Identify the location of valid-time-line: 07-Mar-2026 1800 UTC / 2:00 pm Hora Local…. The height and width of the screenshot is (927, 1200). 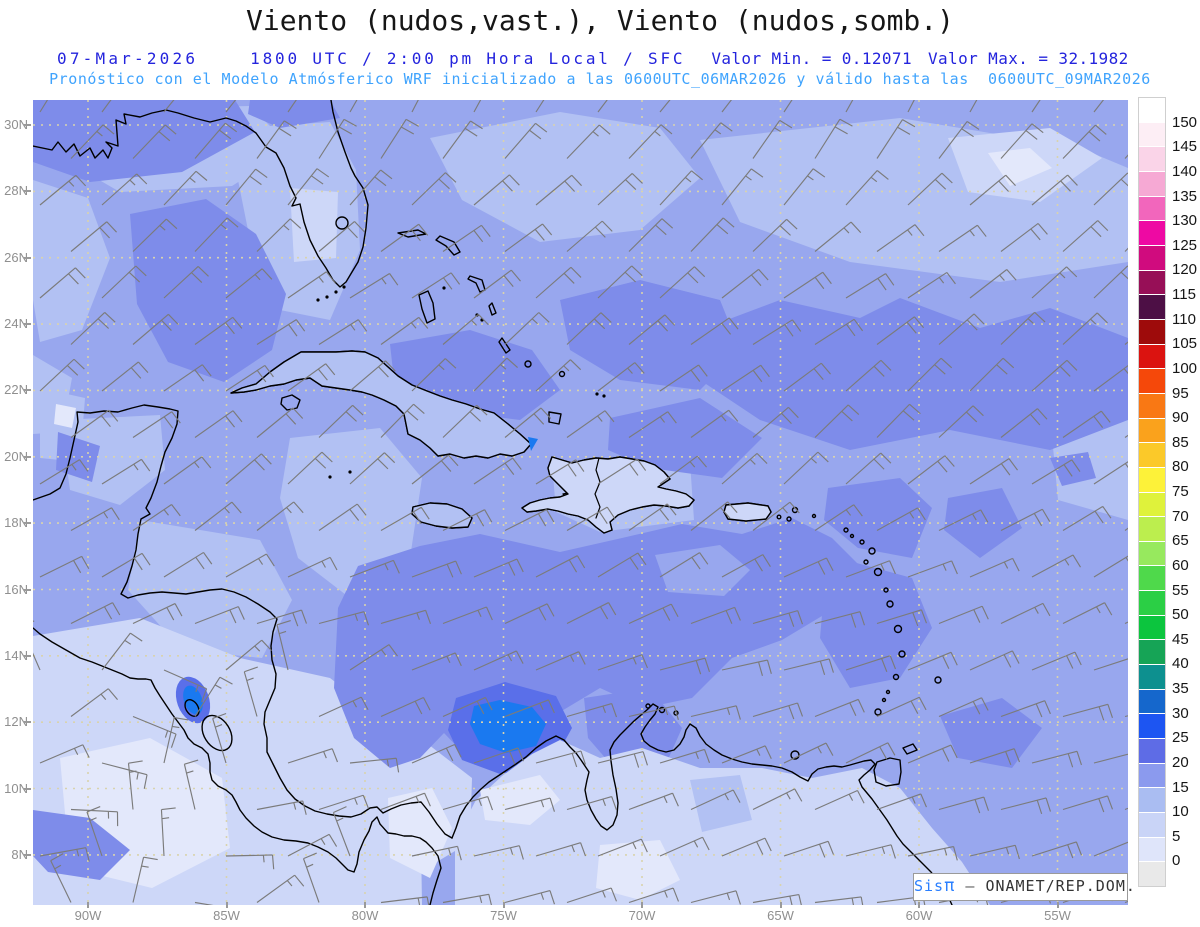
(593, 58).